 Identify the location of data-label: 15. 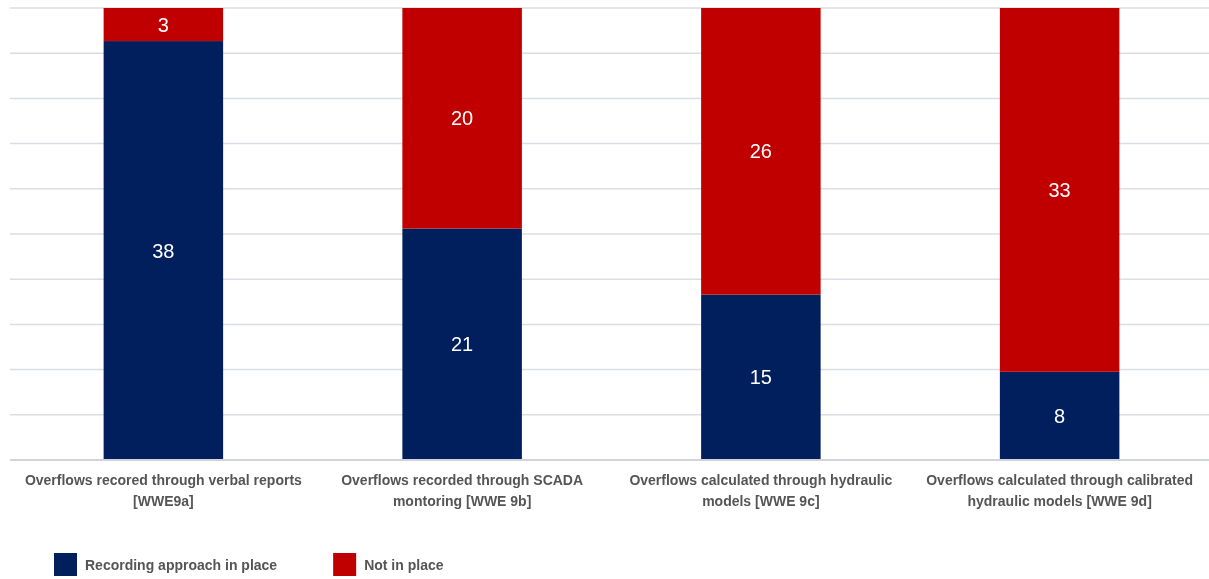
(760, 377).